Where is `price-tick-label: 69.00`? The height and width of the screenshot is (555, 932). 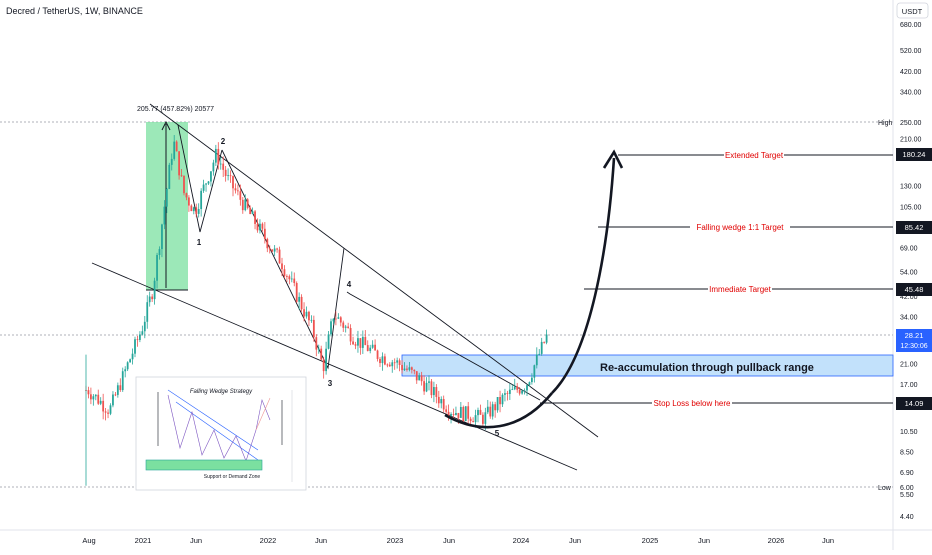 price-tick-label: 69.00 is located at coordinates (909, 248).